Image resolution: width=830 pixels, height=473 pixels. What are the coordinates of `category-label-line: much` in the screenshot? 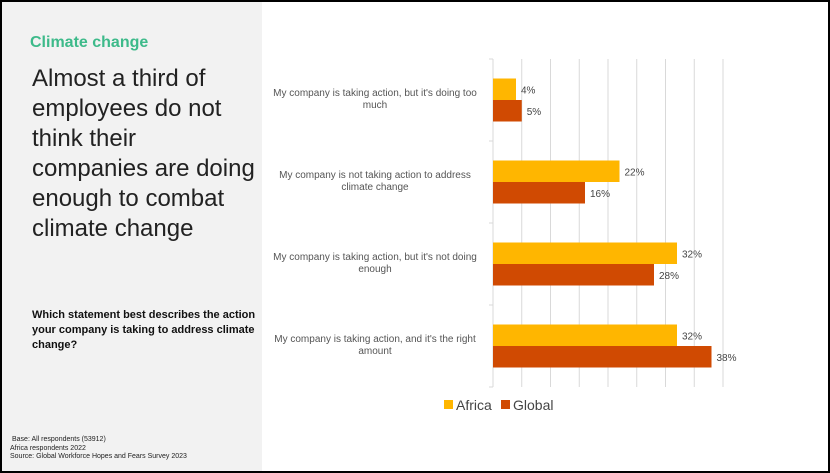 It's located at (375, 105).